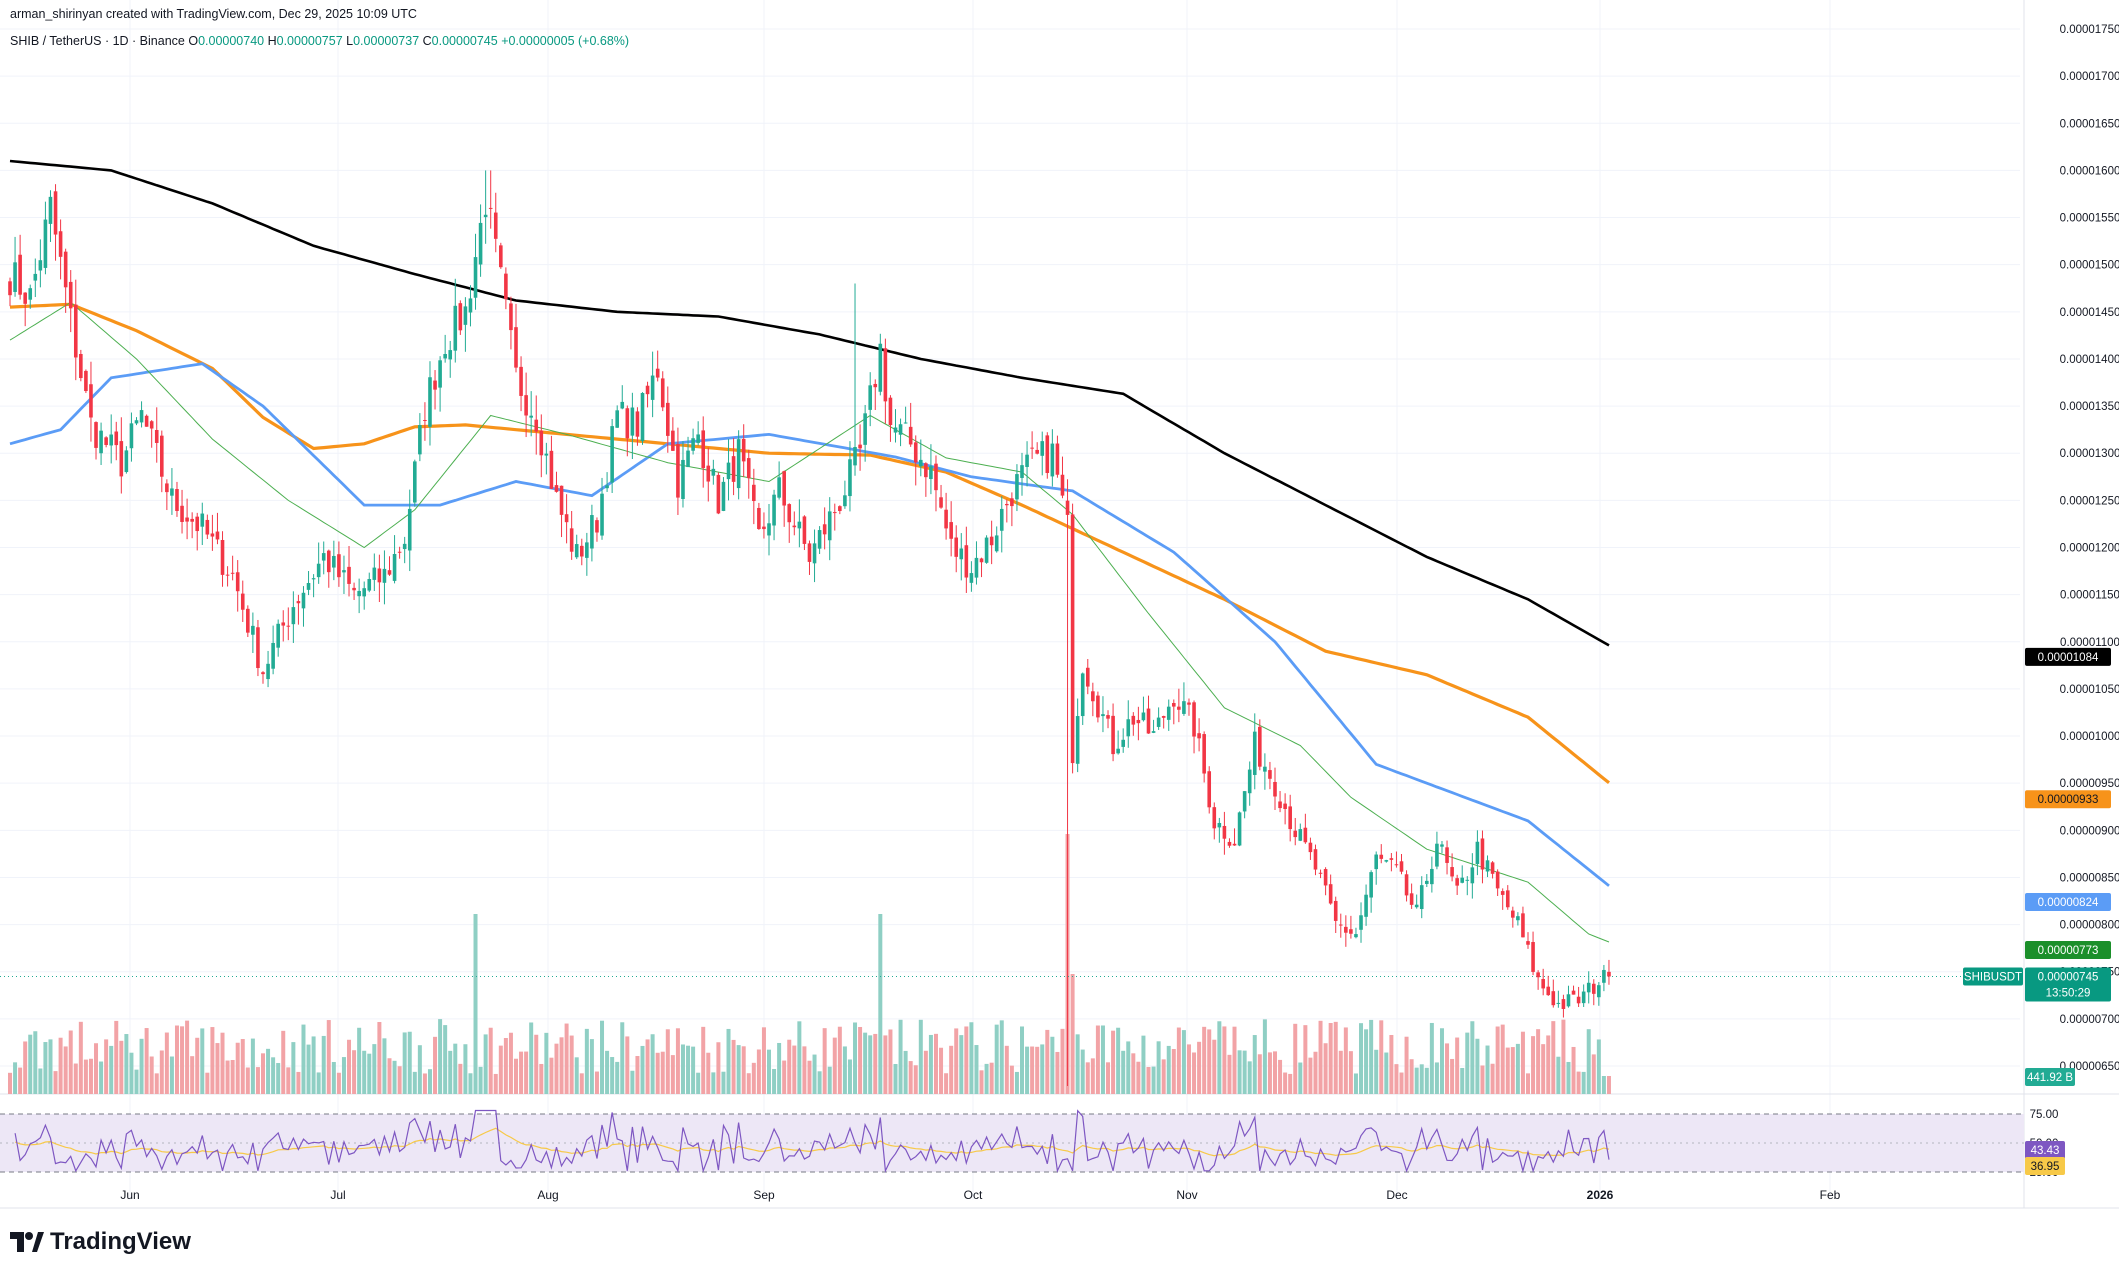 The height and width of the screenshot is (1269, 2119). Describe the element at coordinates (2050, 1078) in the screenshot. I see `volume-value-tag: 441.92 B` at that location.